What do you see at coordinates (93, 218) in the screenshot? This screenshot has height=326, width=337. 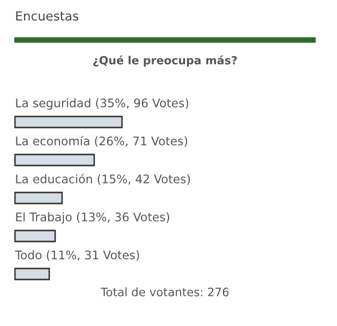 I see `y-tick-label: El Trabajo (13%, 36 Votes)` at bounding box center [93, 218].